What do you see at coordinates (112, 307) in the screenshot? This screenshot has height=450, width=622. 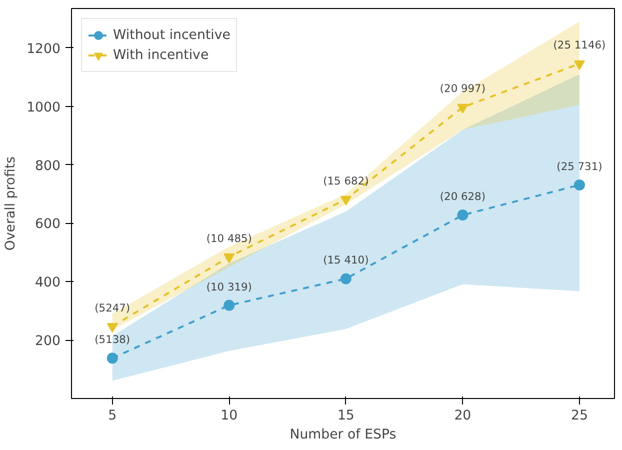 I see `annotation: (5247)` at bounding box center [112, 307].